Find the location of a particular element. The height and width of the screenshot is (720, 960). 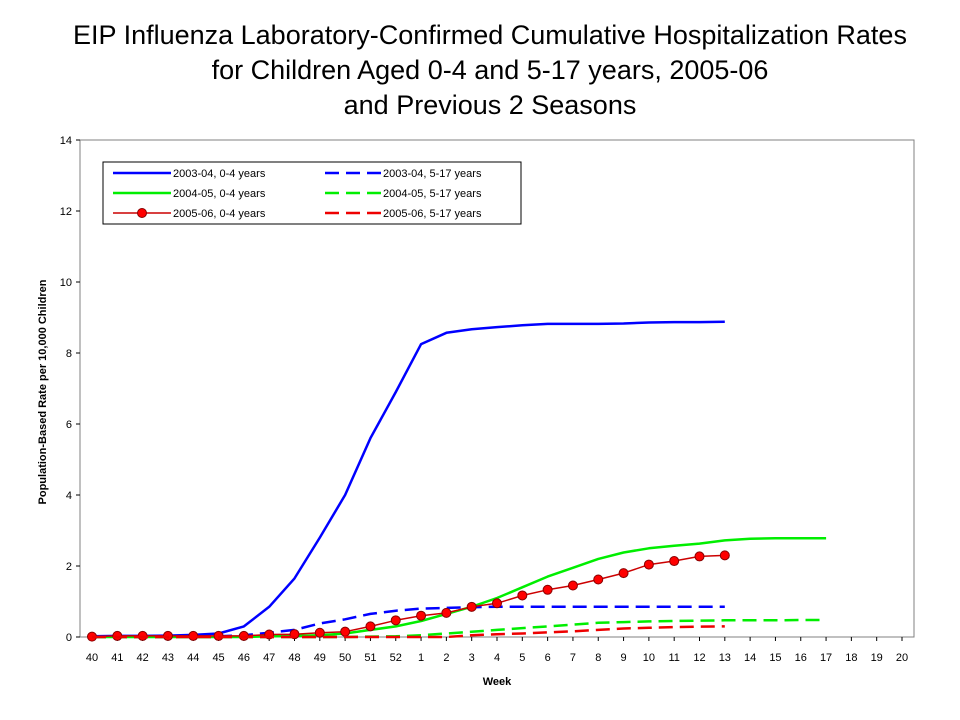

x-tick-label: 5 is located at coordinates (522, 658).